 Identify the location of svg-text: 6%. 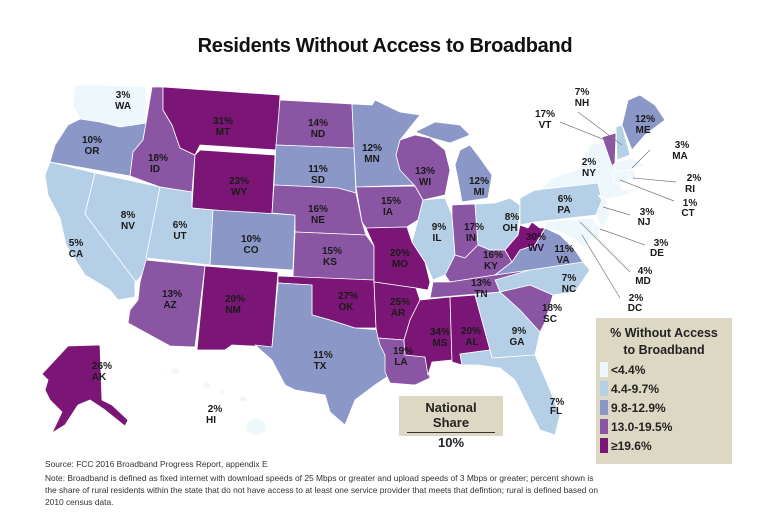
(565, 199).